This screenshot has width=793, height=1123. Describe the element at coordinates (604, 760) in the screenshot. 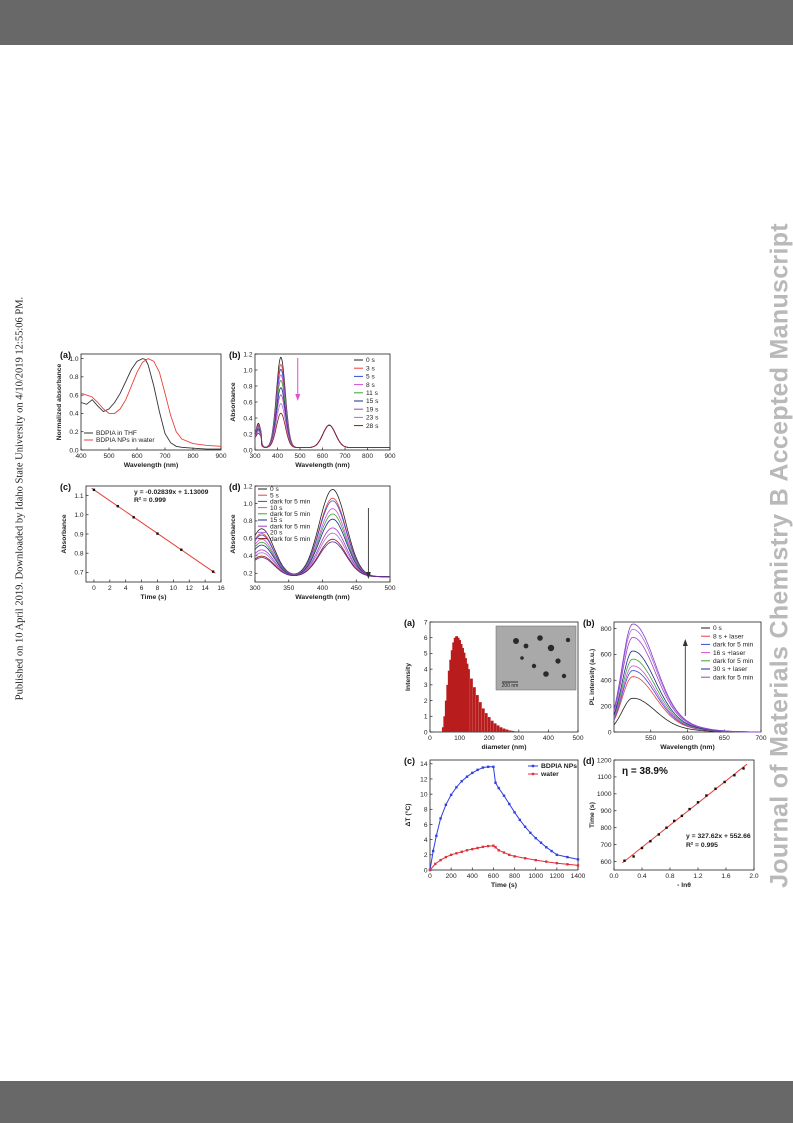

I see `y-tick-label: 1200` at that location.